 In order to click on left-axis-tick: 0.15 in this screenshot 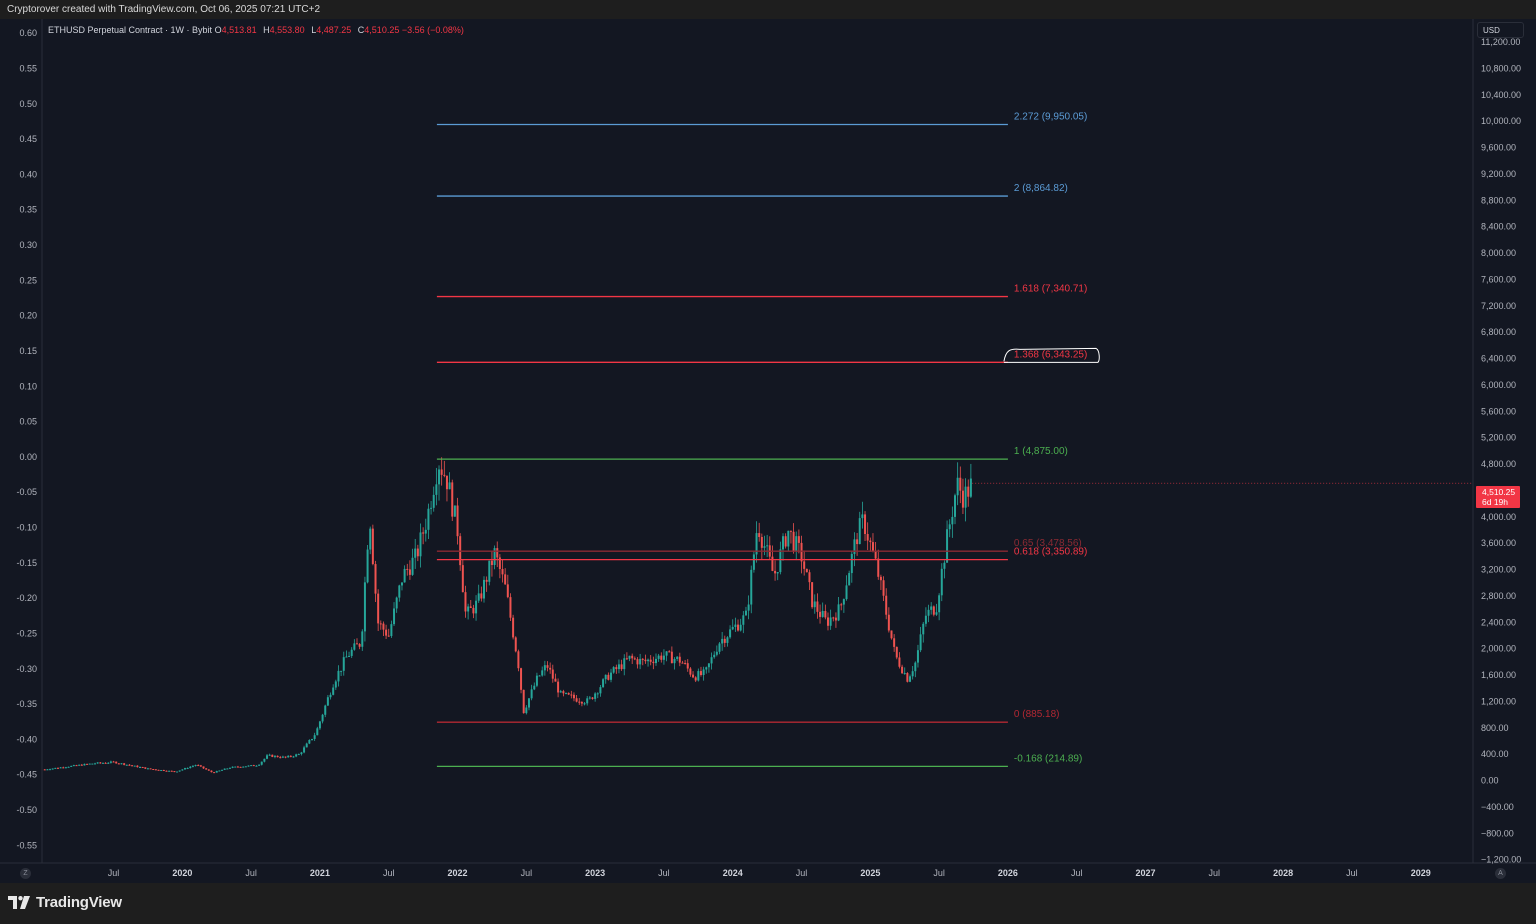, I will do `click(28, 351)`.